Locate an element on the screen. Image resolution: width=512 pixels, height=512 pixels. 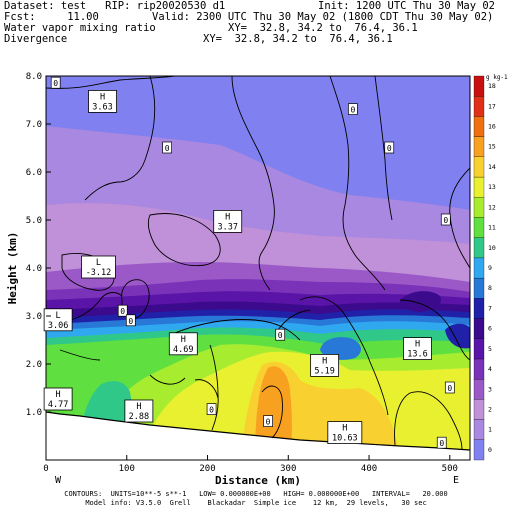
y-tick-label: 3.0 is located at coordinates (34, 317).